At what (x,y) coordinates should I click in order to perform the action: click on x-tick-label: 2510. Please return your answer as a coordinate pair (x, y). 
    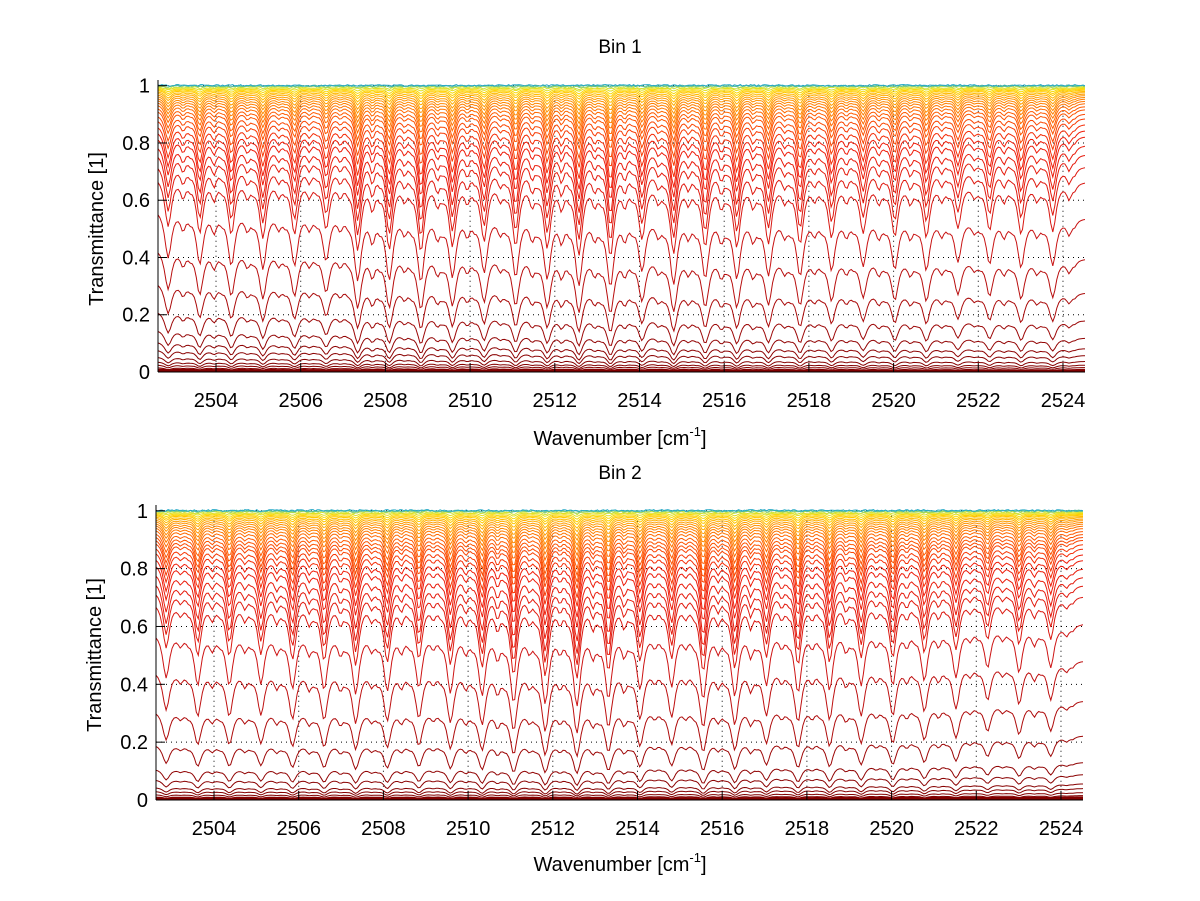
    Looking at the image, I should click on (470, 401).